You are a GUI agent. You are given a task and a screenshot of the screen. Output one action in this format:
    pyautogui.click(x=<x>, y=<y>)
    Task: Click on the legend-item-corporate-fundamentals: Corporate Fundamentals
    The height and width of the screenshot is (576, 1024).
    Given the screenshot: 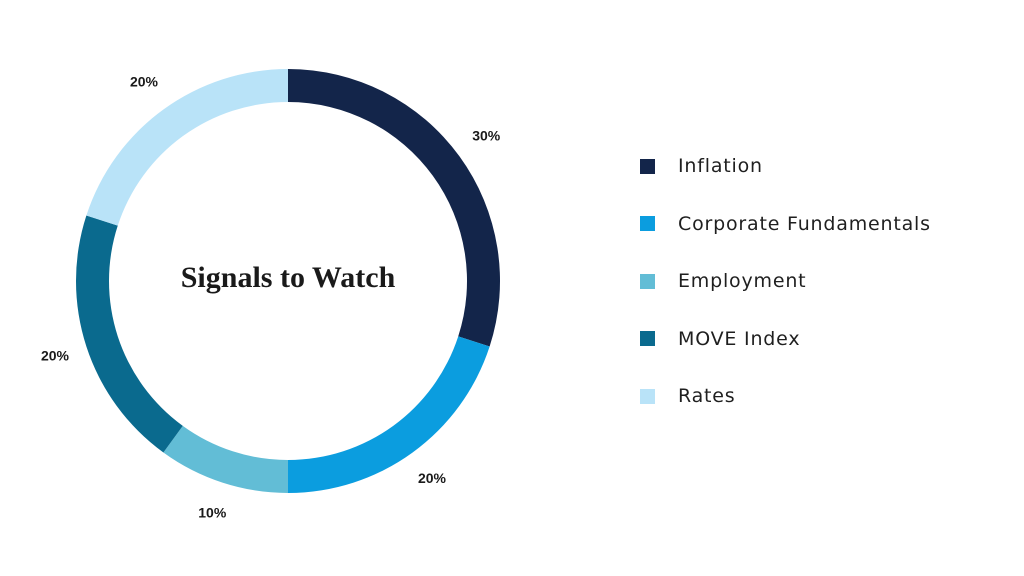 What is the action you would take?
    pyautogui.click(x=825, y=224)
    